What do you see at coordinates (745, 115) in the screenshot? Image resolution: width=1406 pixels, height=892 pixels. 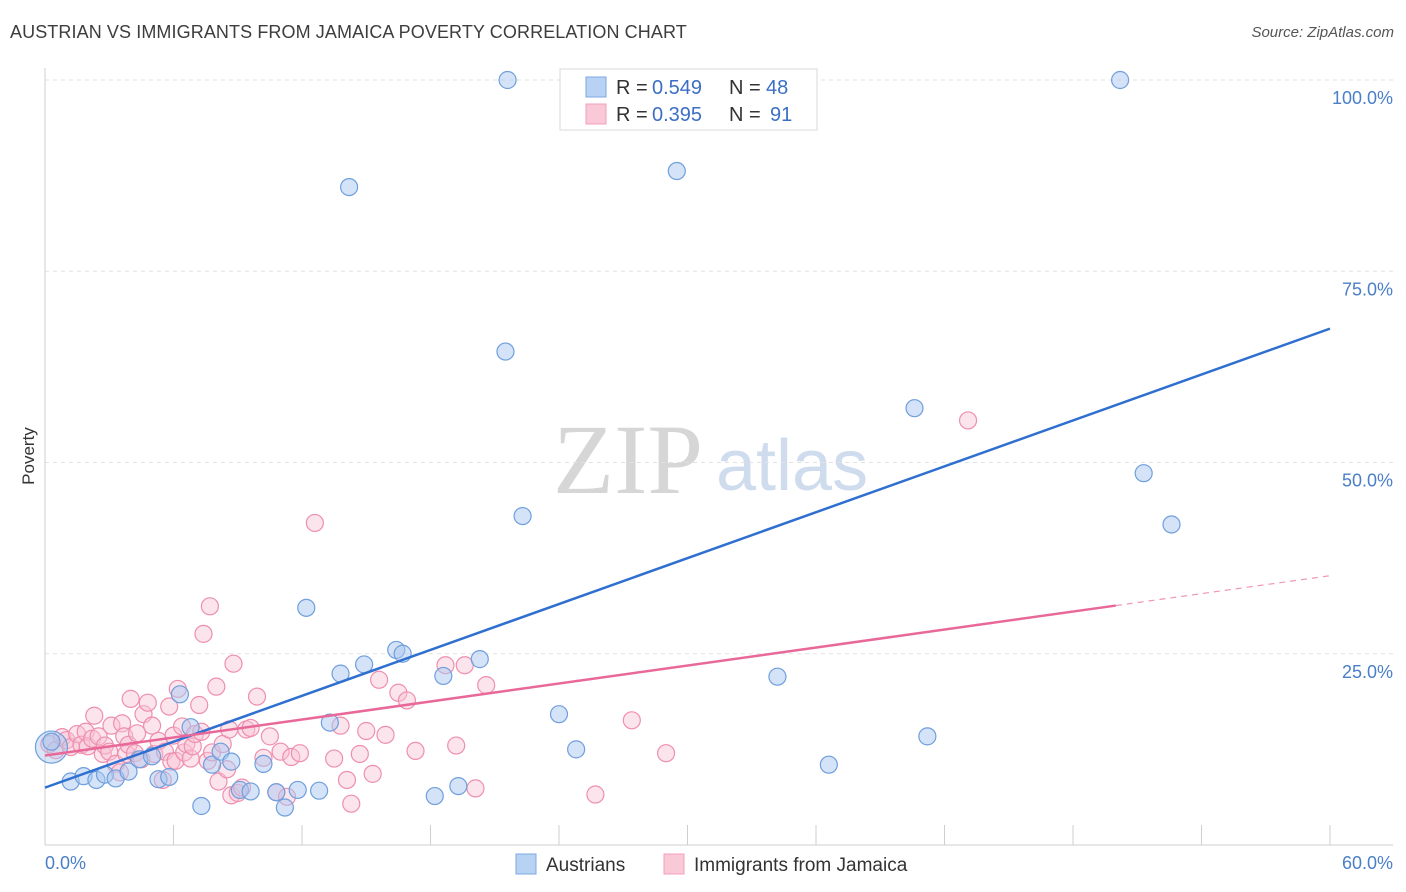 I see `legend-n-label-2: N =` at bounding box center [745, 115].